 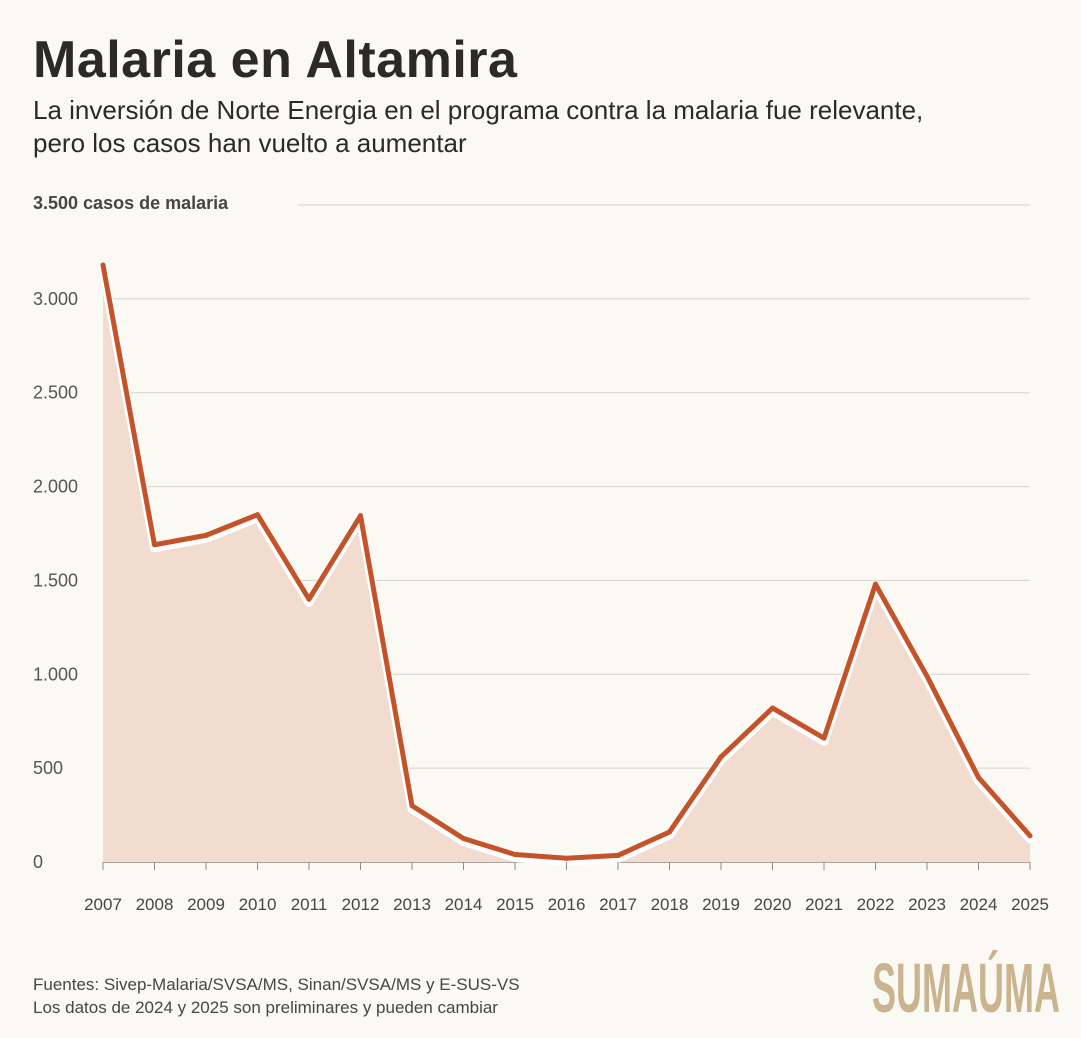 What do you see at coordinates (927, 904) in the screenshot?
I see `x-tick-label-2023: 2023` at bounding box center [927, 904].